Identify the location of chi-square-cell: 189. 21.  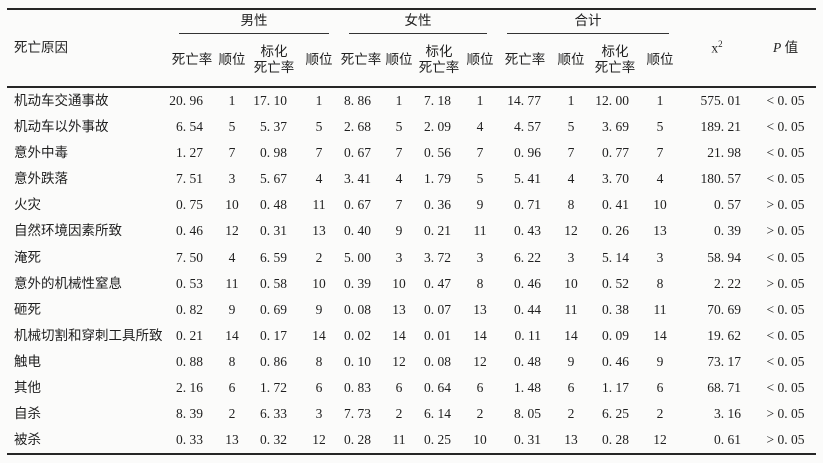
(721, 127).